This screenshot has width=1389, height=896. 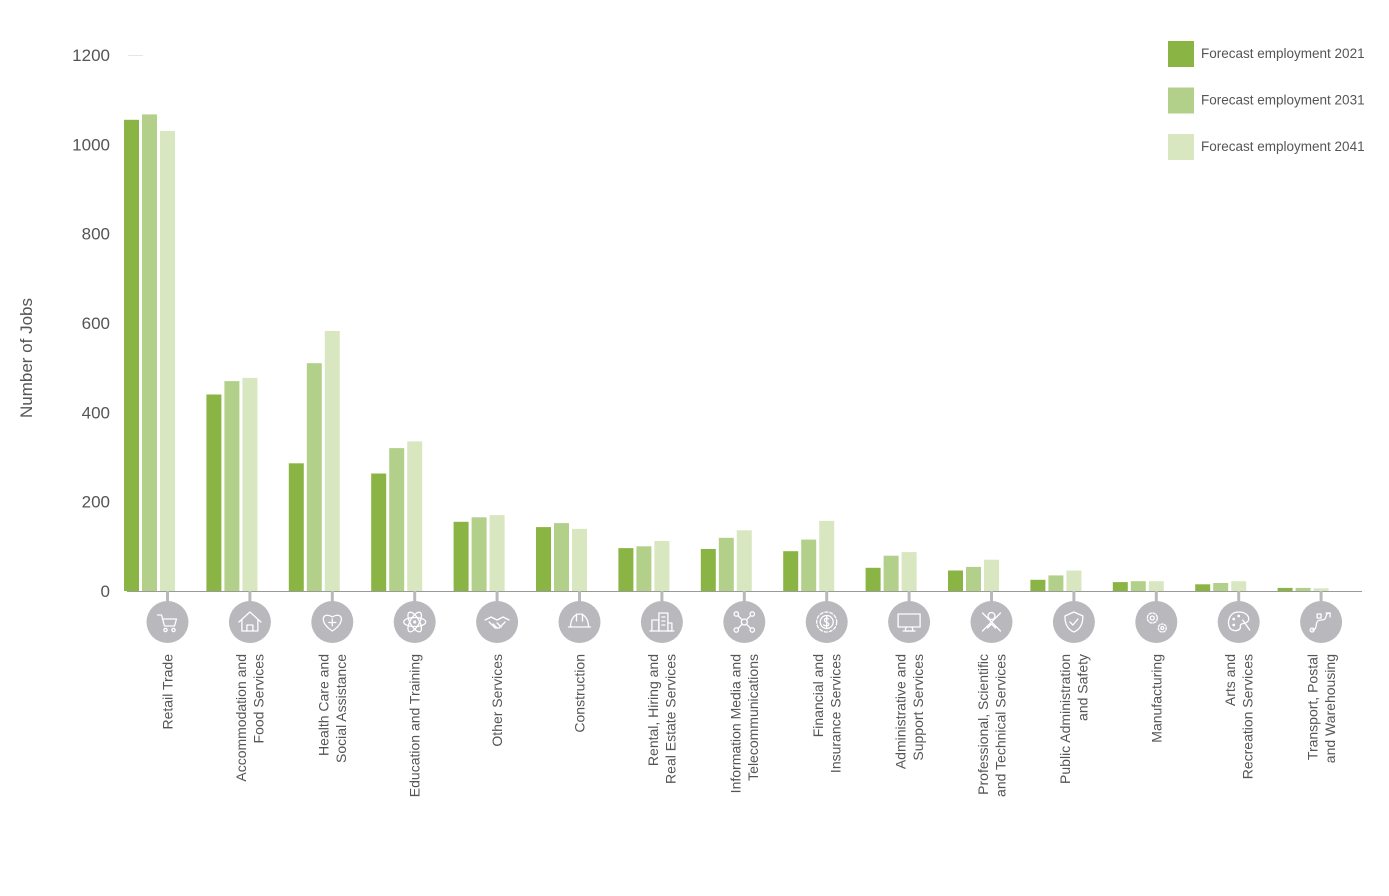 What do you see at coordinates (249, 617) in the screenshot?
I see `house-icon` at bounding box center [249, 617].